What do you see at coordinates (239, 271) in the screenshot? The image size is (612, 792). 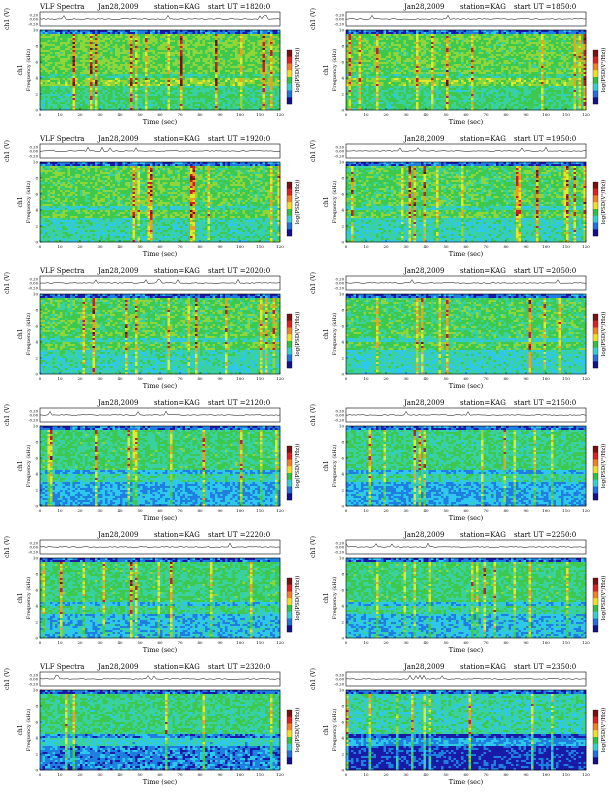 I see `panel-start-time: start UT =2020:0` at bounding box center [239, 271].